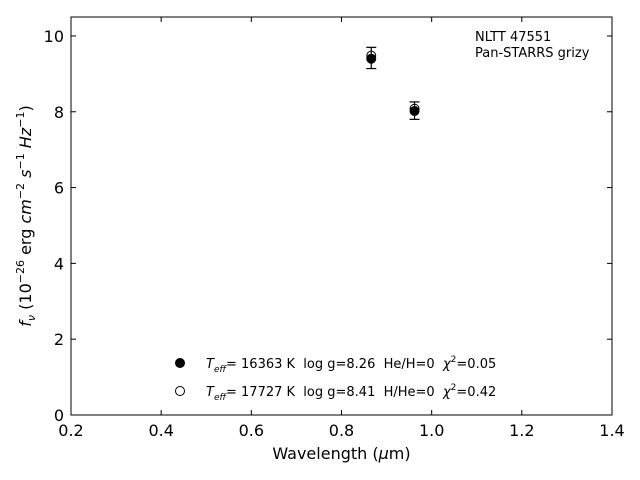  I want to click on annotation-survey: Pan-STARRS grizy, so click(532, 53).